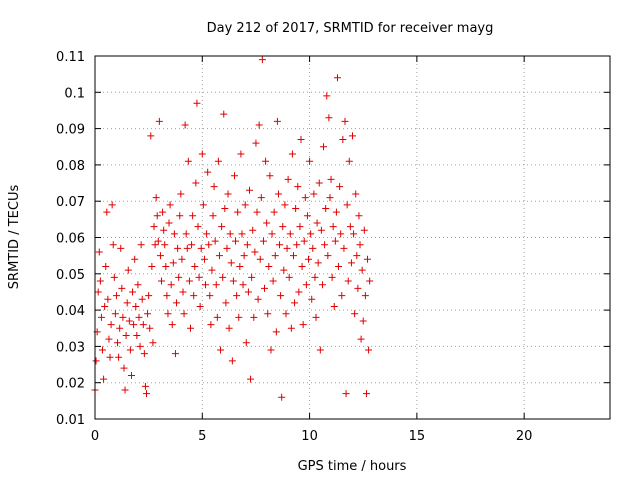 The width and height of the screenshot is (640, 480). Describe the element at coordinates (417, 436) in the screenshot. I see `x-tick-label: 15` at that location.